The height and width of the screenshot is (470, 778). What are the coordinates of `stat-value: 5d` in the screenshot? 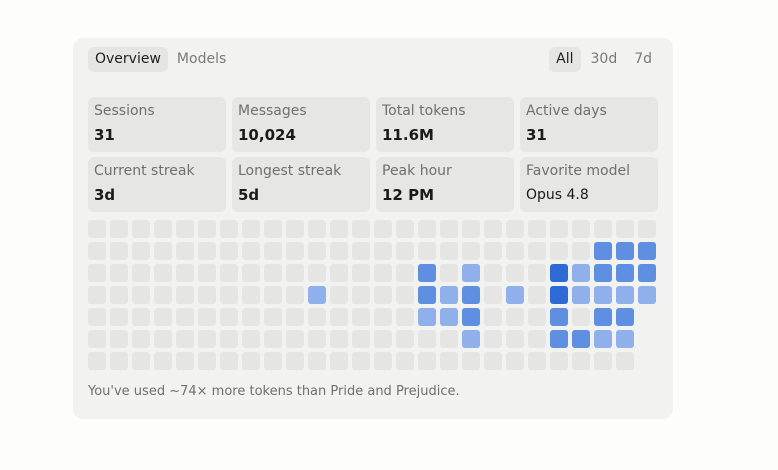 It's located at (249, 195).